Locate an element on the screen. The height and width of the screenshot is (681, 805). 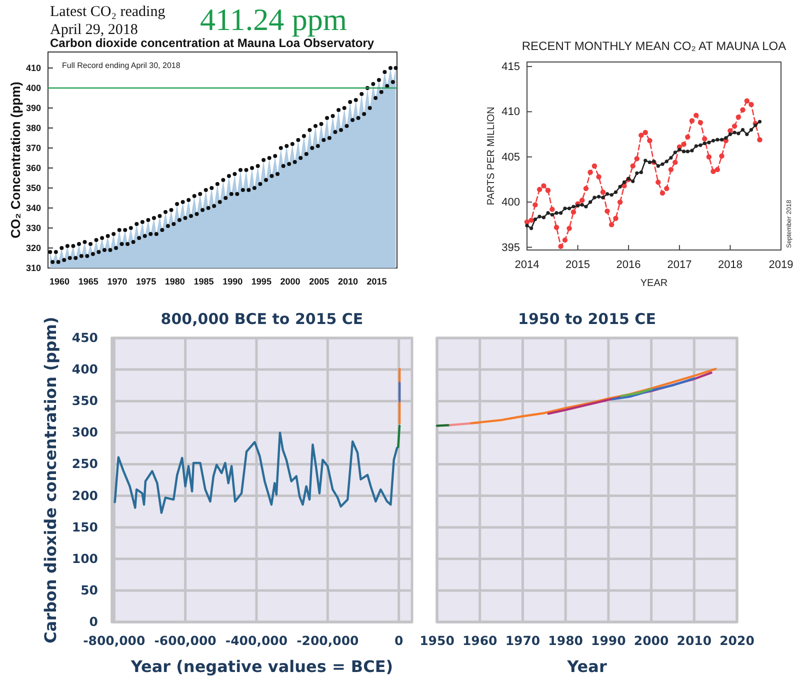
x-tick-label: 1995 is located at coordinates (261, 281).